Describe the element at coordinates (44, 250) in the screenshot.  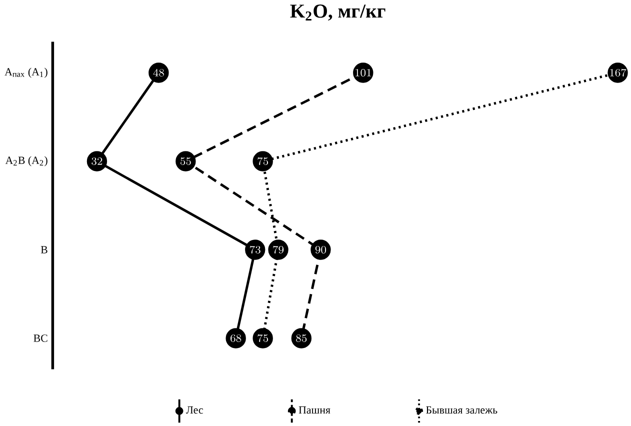
I see `y-tick-label: B` at that location.